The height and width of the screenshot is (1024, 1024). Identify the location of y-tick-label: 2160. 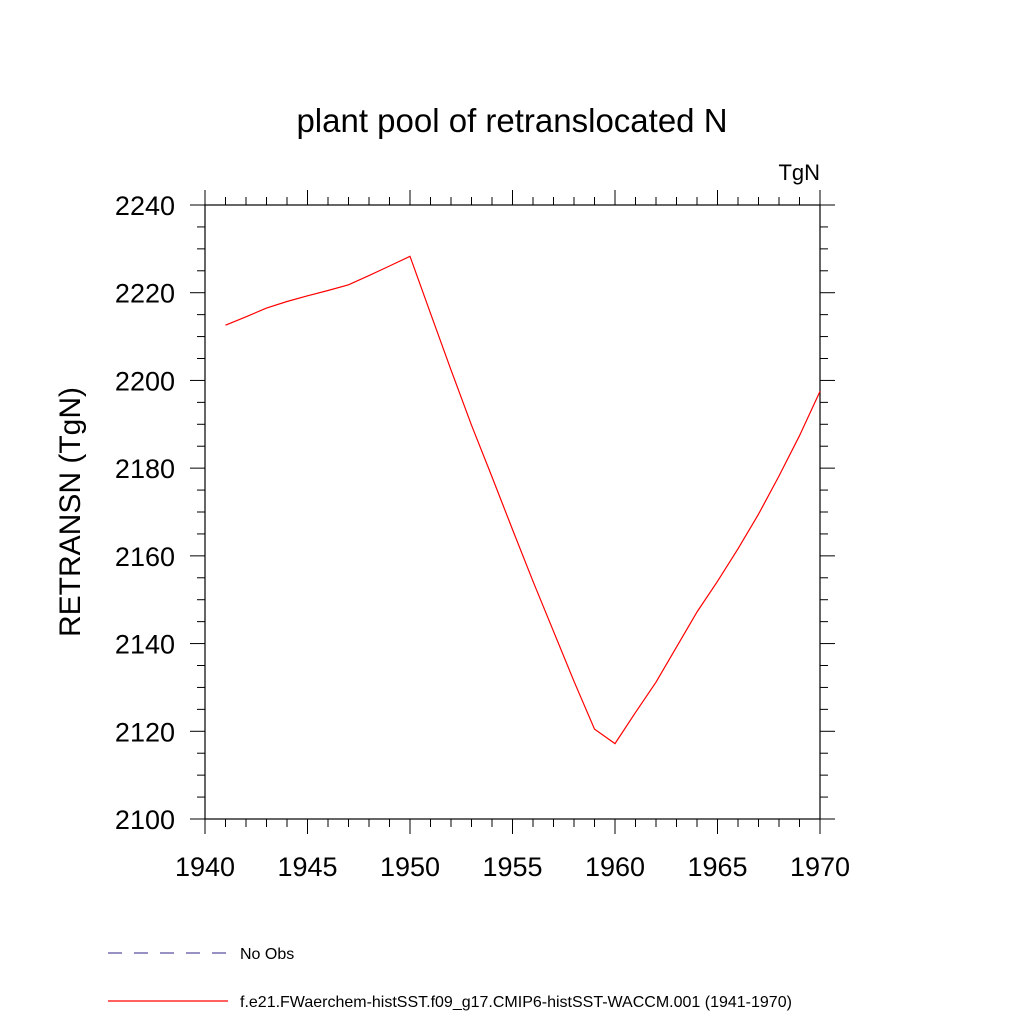
(145, 557).